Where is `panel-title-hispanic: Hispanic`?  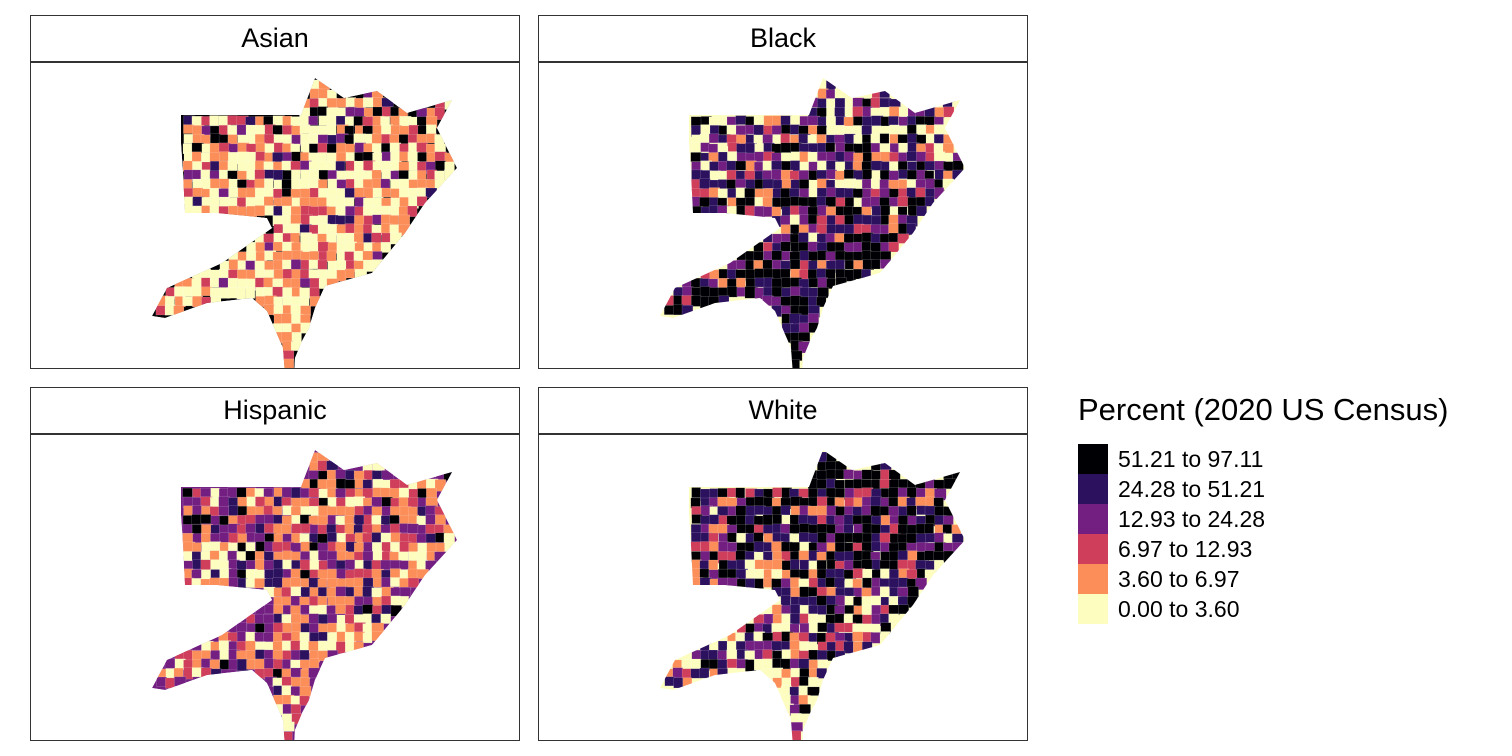 panel-title-hispanic: Hispanic is located at coordinates (275, 411).